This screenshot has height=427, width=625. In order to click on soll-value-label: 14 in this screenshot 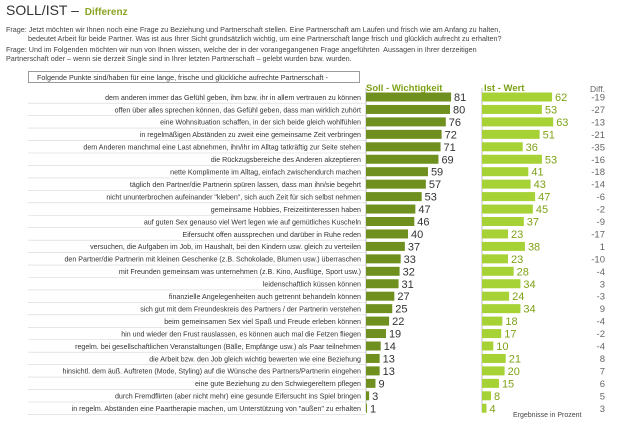, I will do `click(390, 347)`.